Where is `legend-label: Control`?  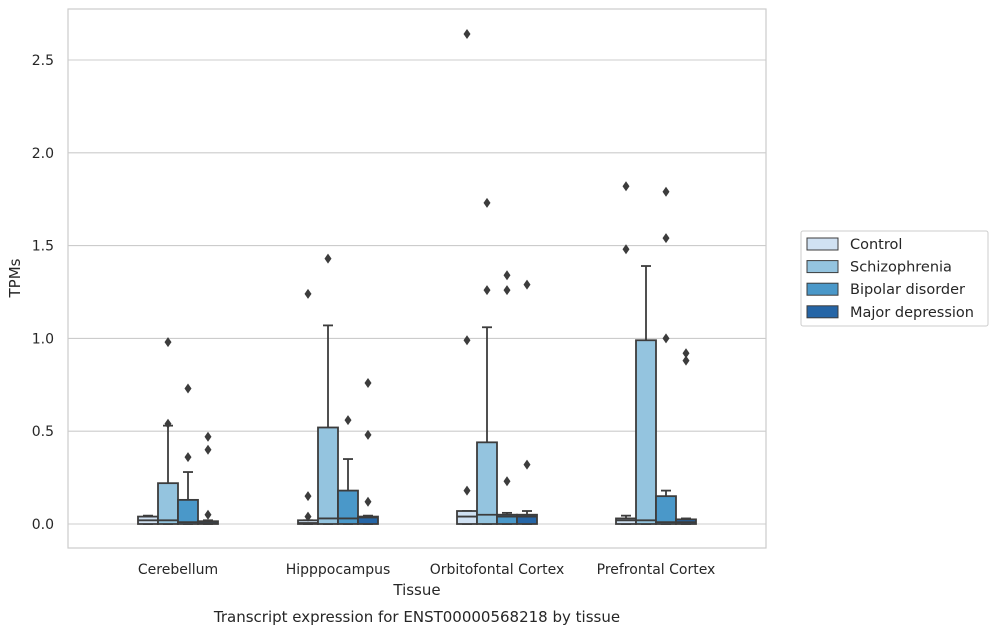
legend-label: Control is located at coordinates (876, 245).